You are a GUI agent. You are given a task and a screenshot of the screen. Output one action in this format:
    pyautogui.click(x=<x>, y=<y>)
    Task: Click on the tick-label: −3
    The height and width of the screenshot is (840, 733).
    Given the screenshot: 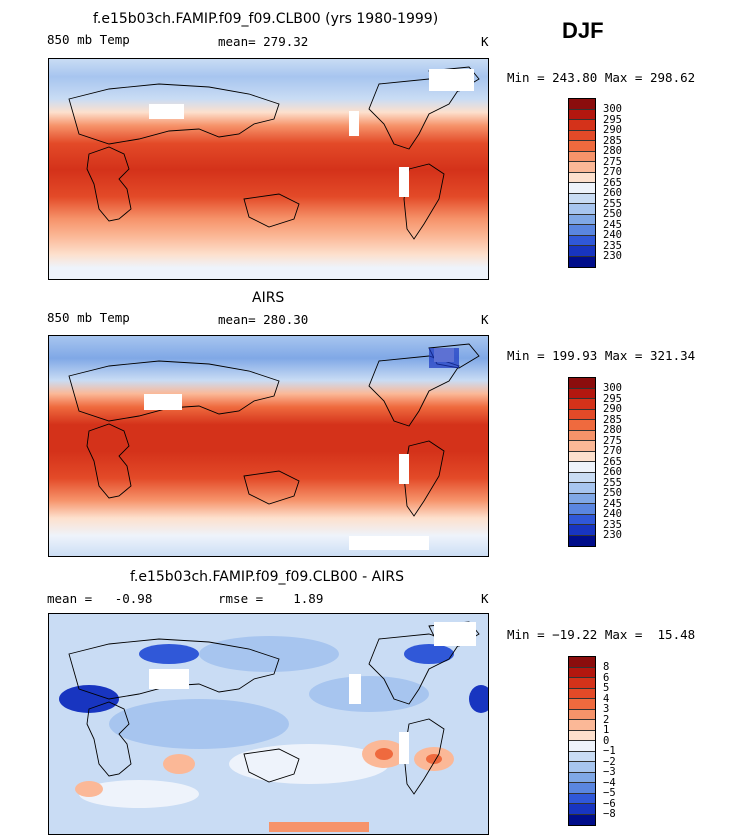 What is the action you would take?
    pyautogui.click(x=609, y=772)
    